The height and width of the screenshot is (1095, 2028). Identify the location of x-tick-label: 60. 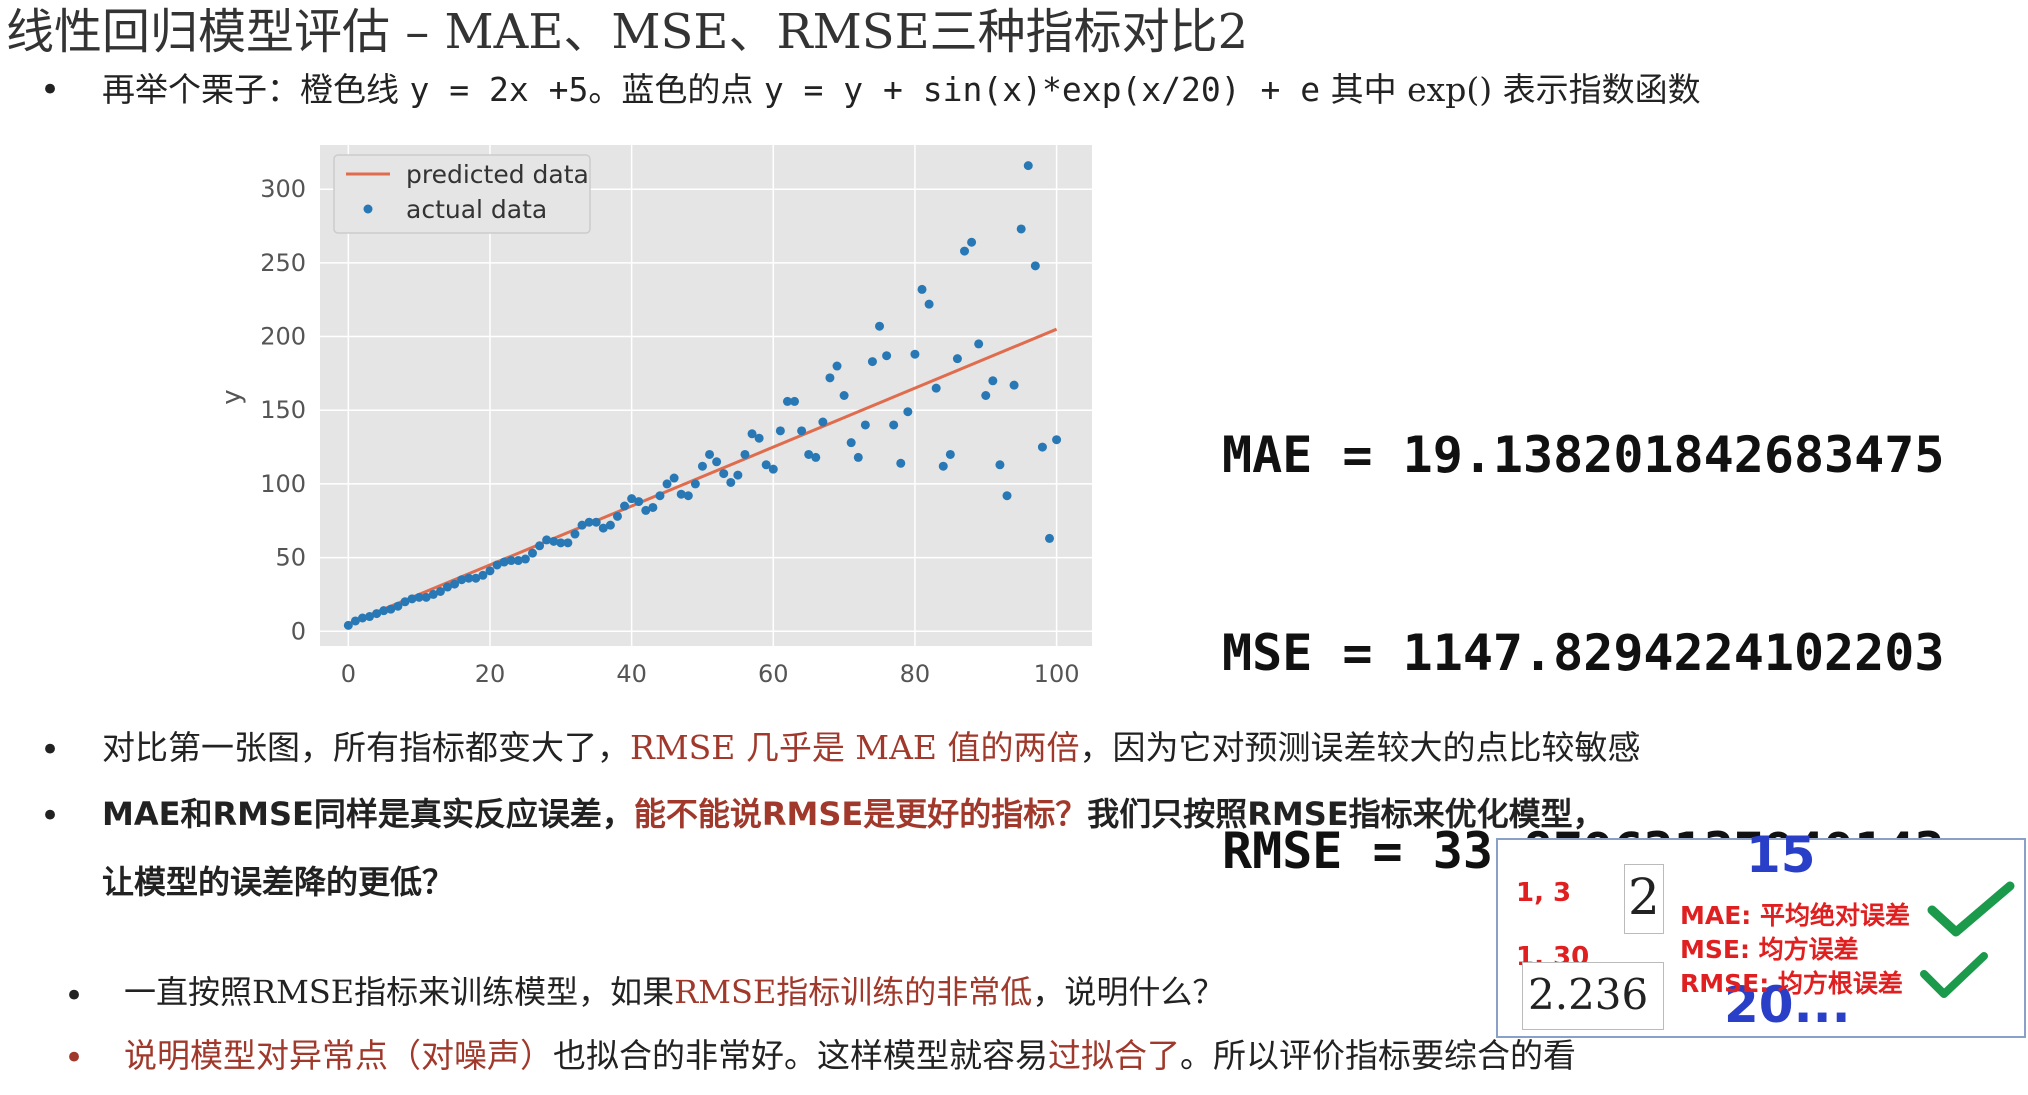
(773, 674).